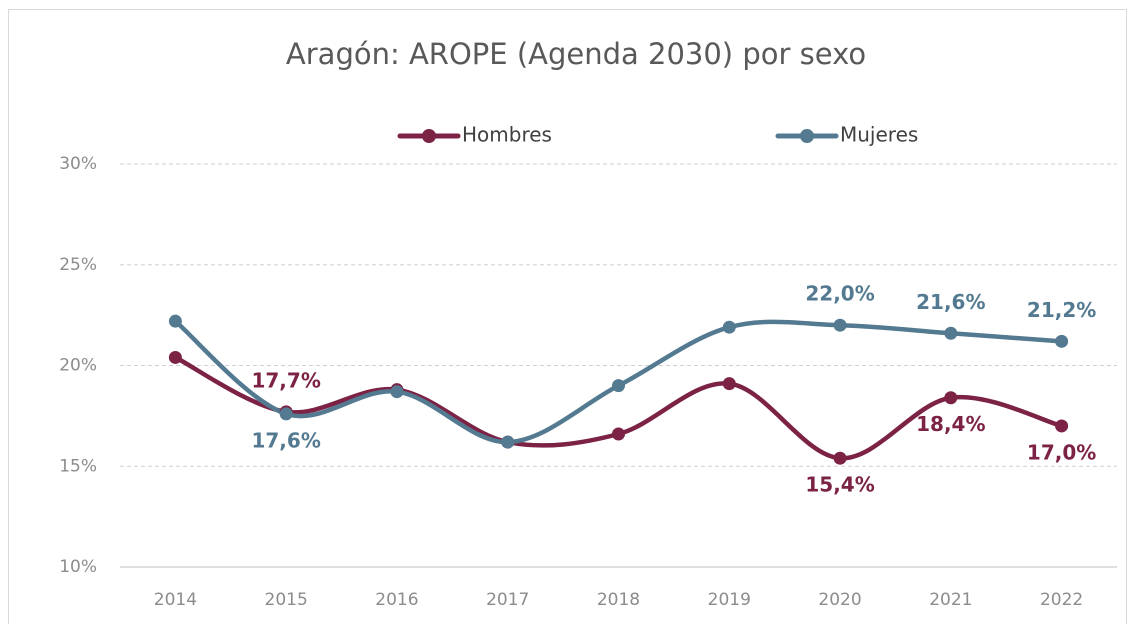  I want to click on y-tick-label: 25%, so click(78, 265).